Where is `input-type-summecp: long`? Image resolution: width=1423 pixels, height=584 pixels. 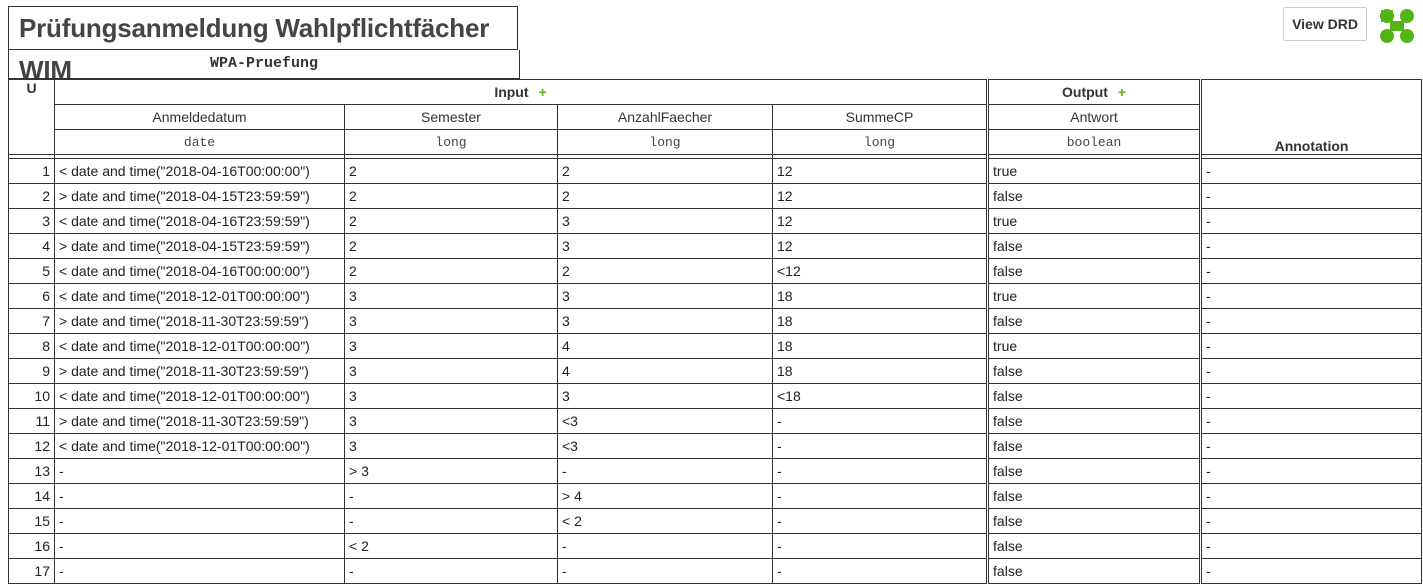 input-type-summecp: long is located at coordinates (880, 142).